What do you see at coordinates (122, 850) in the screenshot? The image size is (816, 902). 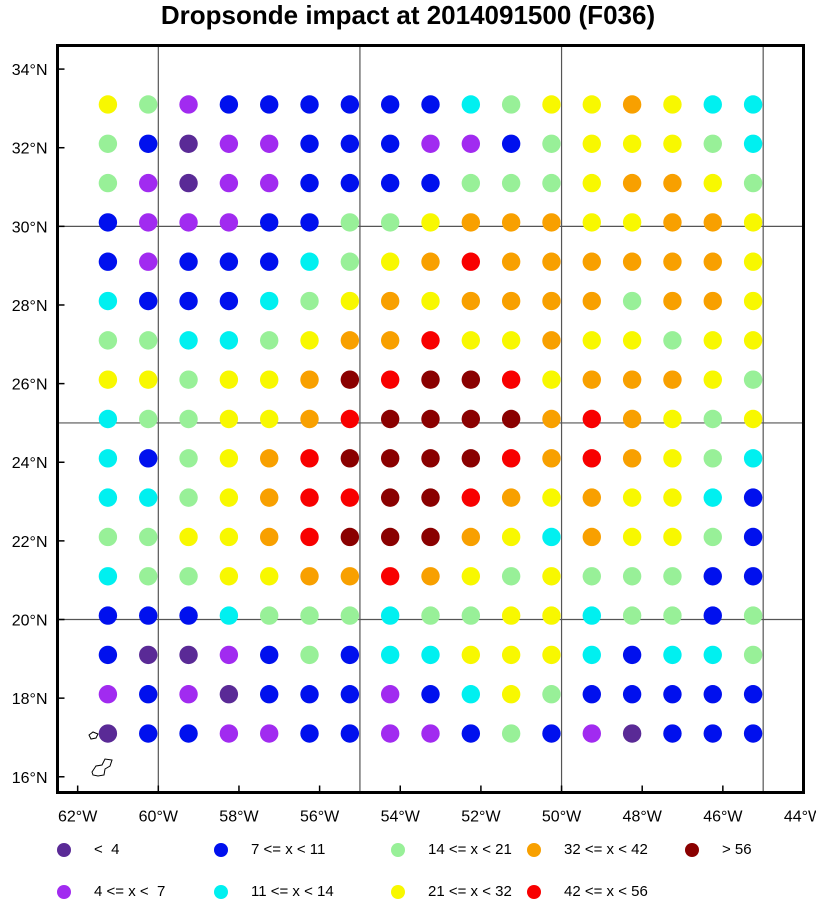 I see `legend-item-lt4: < 4` at bounding box center [122, 850].